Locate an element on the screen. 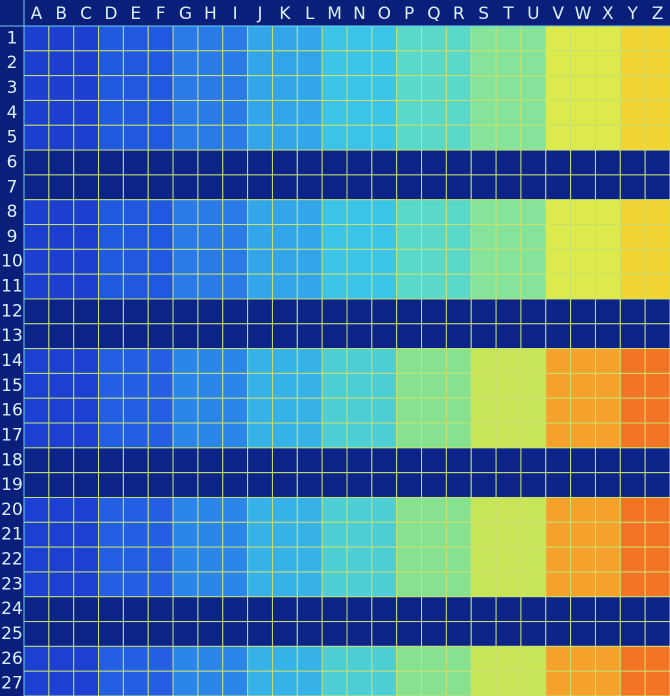 The width and height of the screenshot is (670, 696). row-label: 24 is located at coordinates (12, 609).